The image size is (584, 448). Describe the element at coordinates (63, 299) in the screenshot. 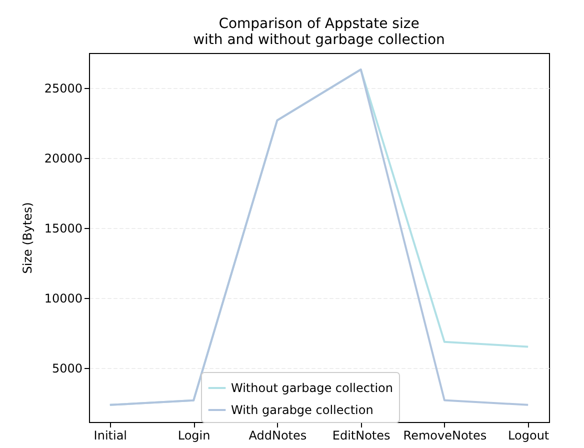

I see `y-tick-label: 10000` at that location.